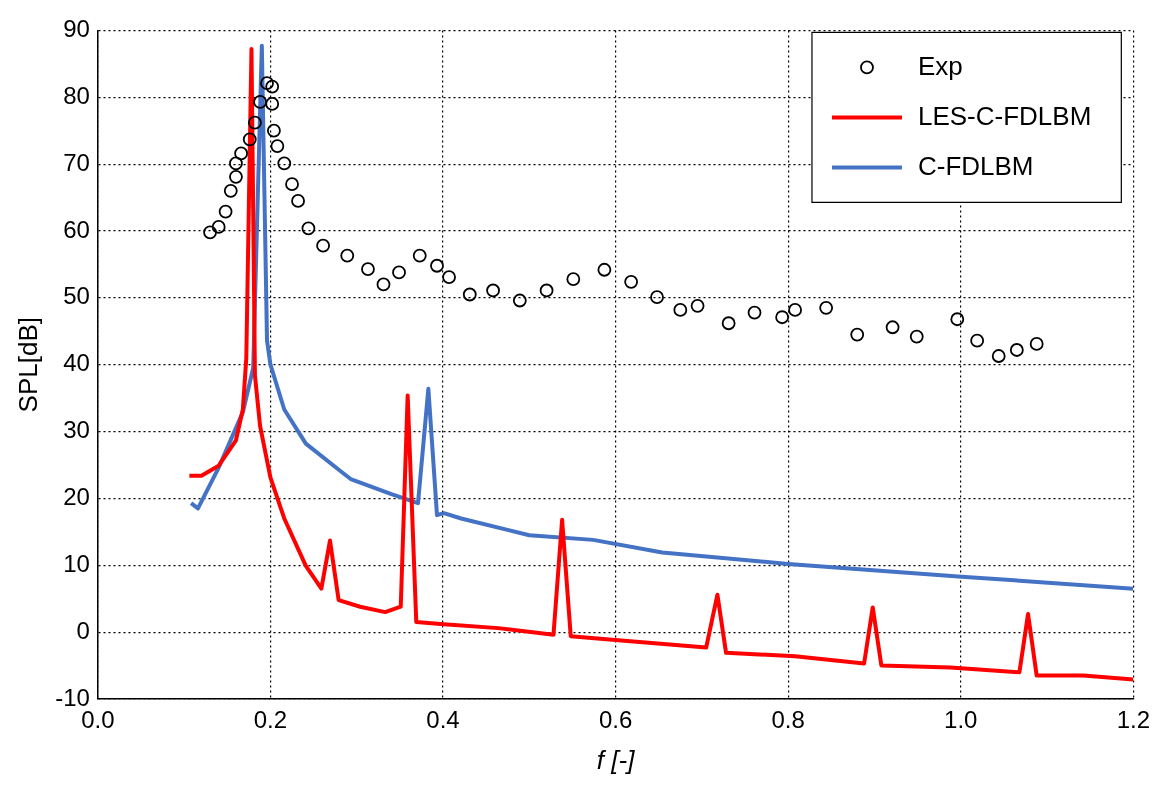 The width and height of the screenshot is (1172, 796). Describe the element at coordinates (76, 497) in the screenshot. I see `y-tick-label: 20` at that location.